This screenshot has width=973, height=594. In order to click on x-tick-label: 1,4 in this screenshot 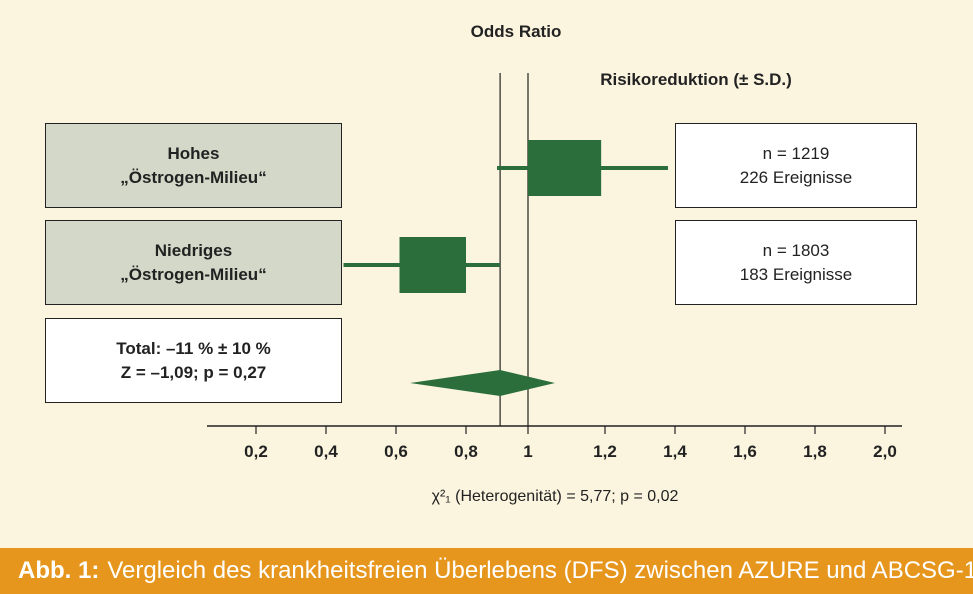, I will do `click(675, 451)`.